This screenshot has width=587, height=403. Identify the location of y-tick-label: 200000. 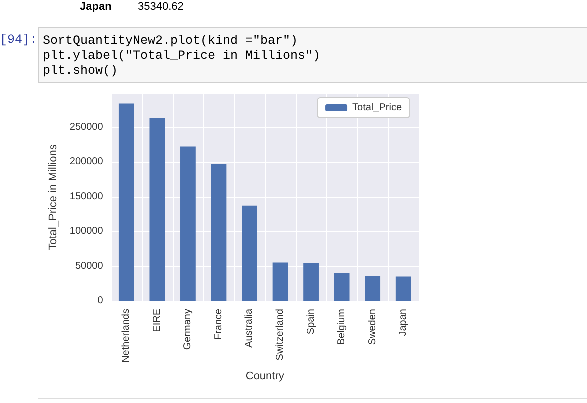
(87, 162).